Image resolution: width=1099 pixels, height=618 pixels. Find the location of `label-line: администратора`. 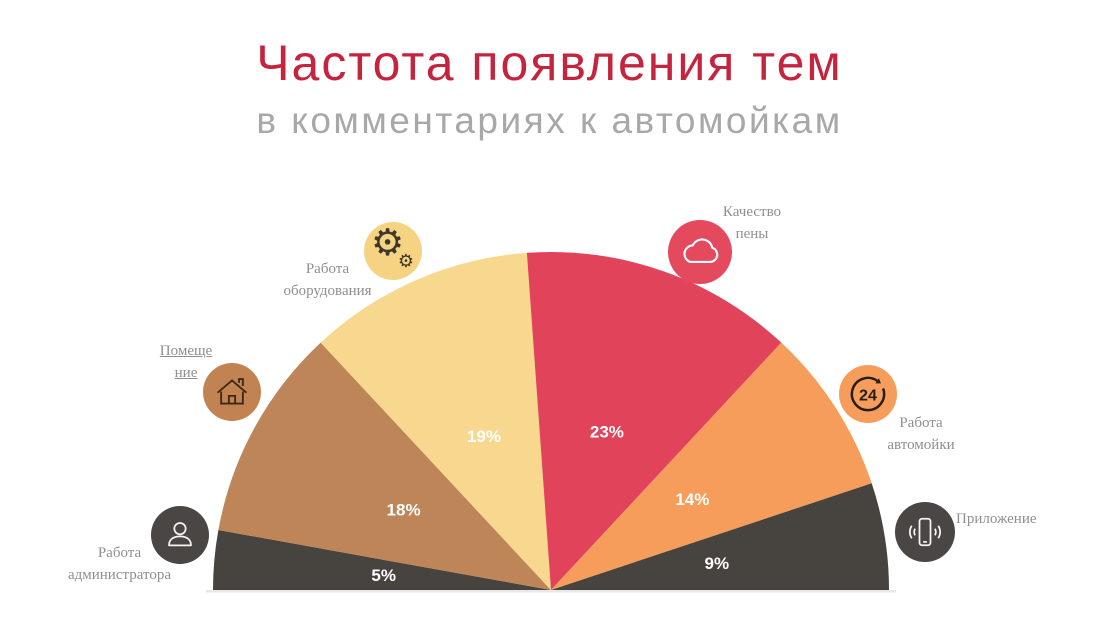

label-line: администратора is located at coordinates (119, 574).